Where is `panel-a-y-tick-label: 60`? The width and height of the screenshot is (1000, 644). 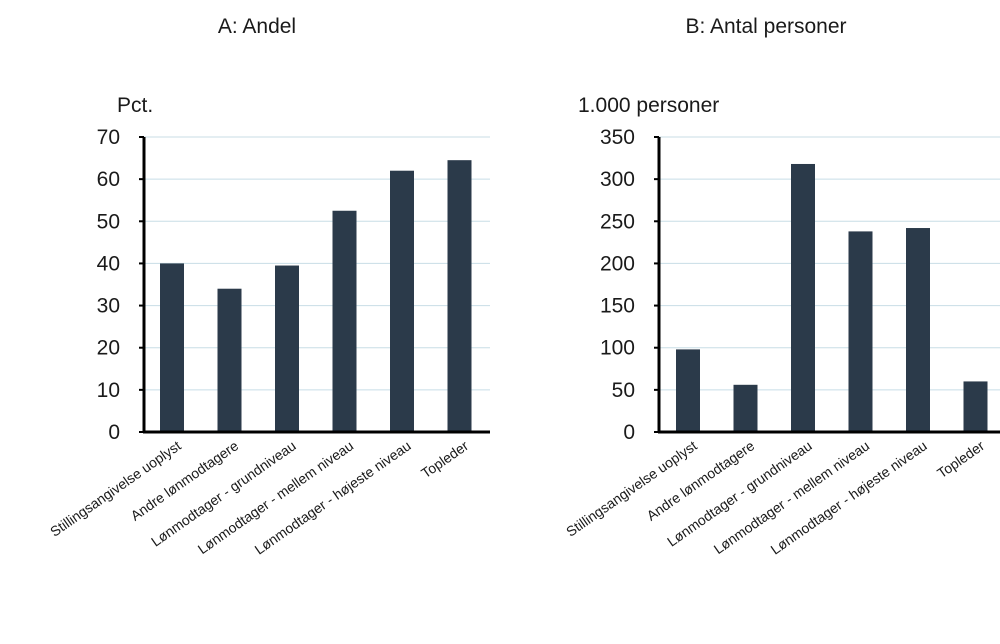 panel-a-y-tick-label: 60 is located at coordinates (108, 179).